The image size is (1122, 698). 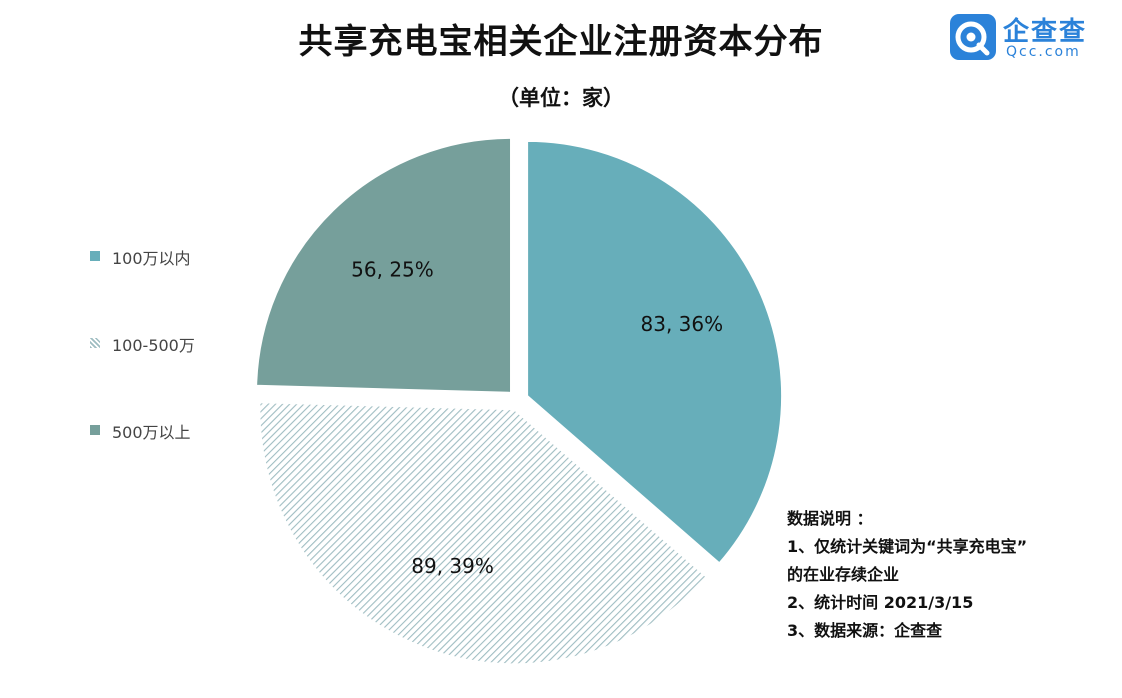 I want to click on logo-text-cn: 企查查, so click(x=1045, y=32).